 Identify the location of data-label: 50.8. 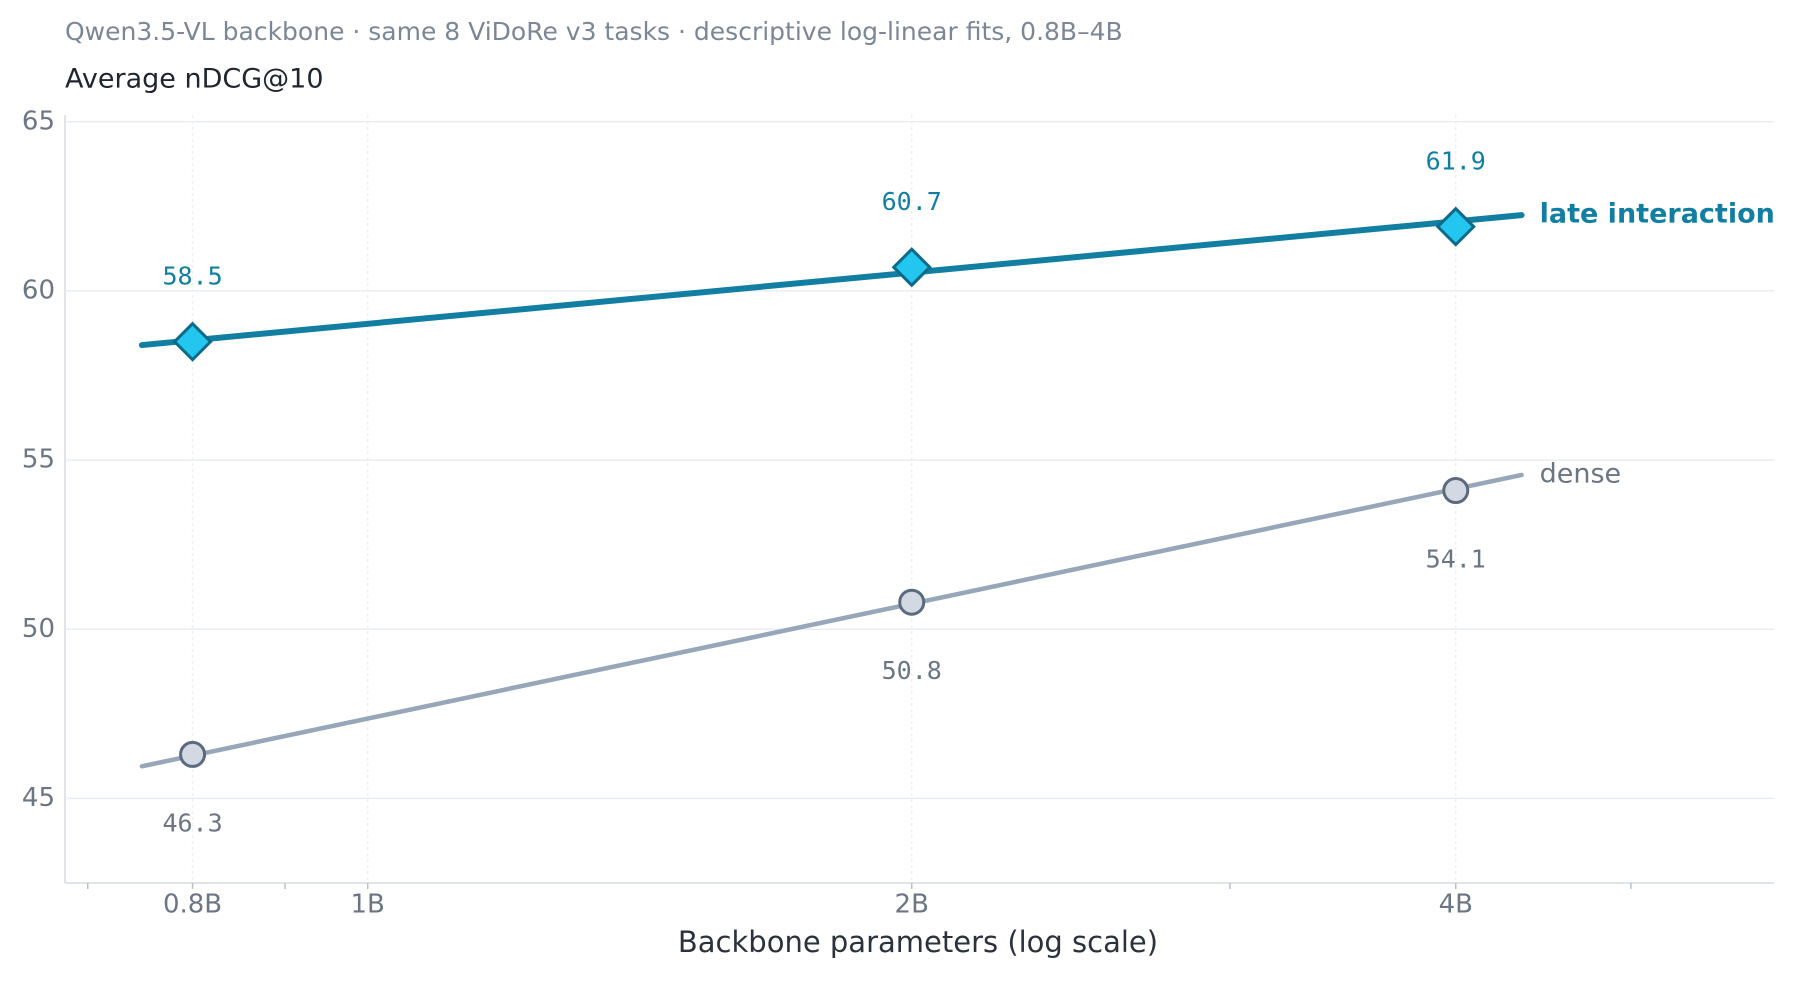
(912, 670).